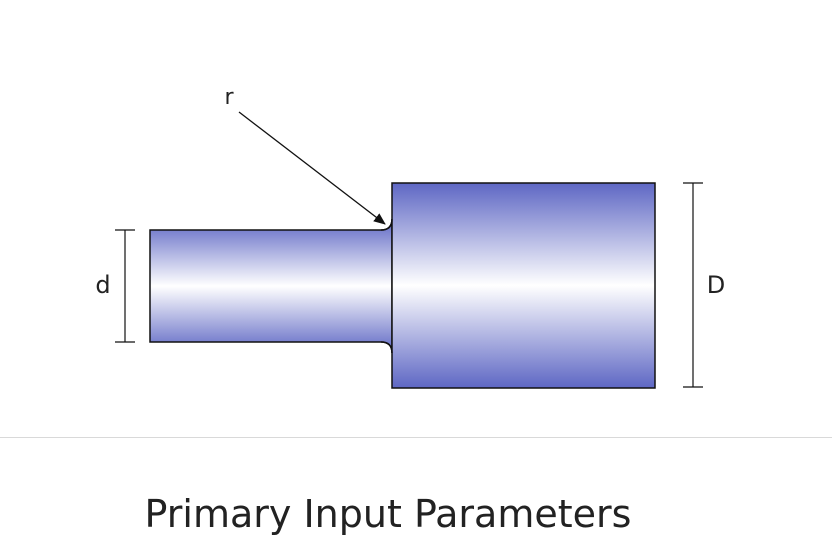 The width and height of the screenshot is (832, 554). What do you see at coordinates (523, 285) in the screenshot?
I see `large-shaft-section` at bounding box center [523, 285].